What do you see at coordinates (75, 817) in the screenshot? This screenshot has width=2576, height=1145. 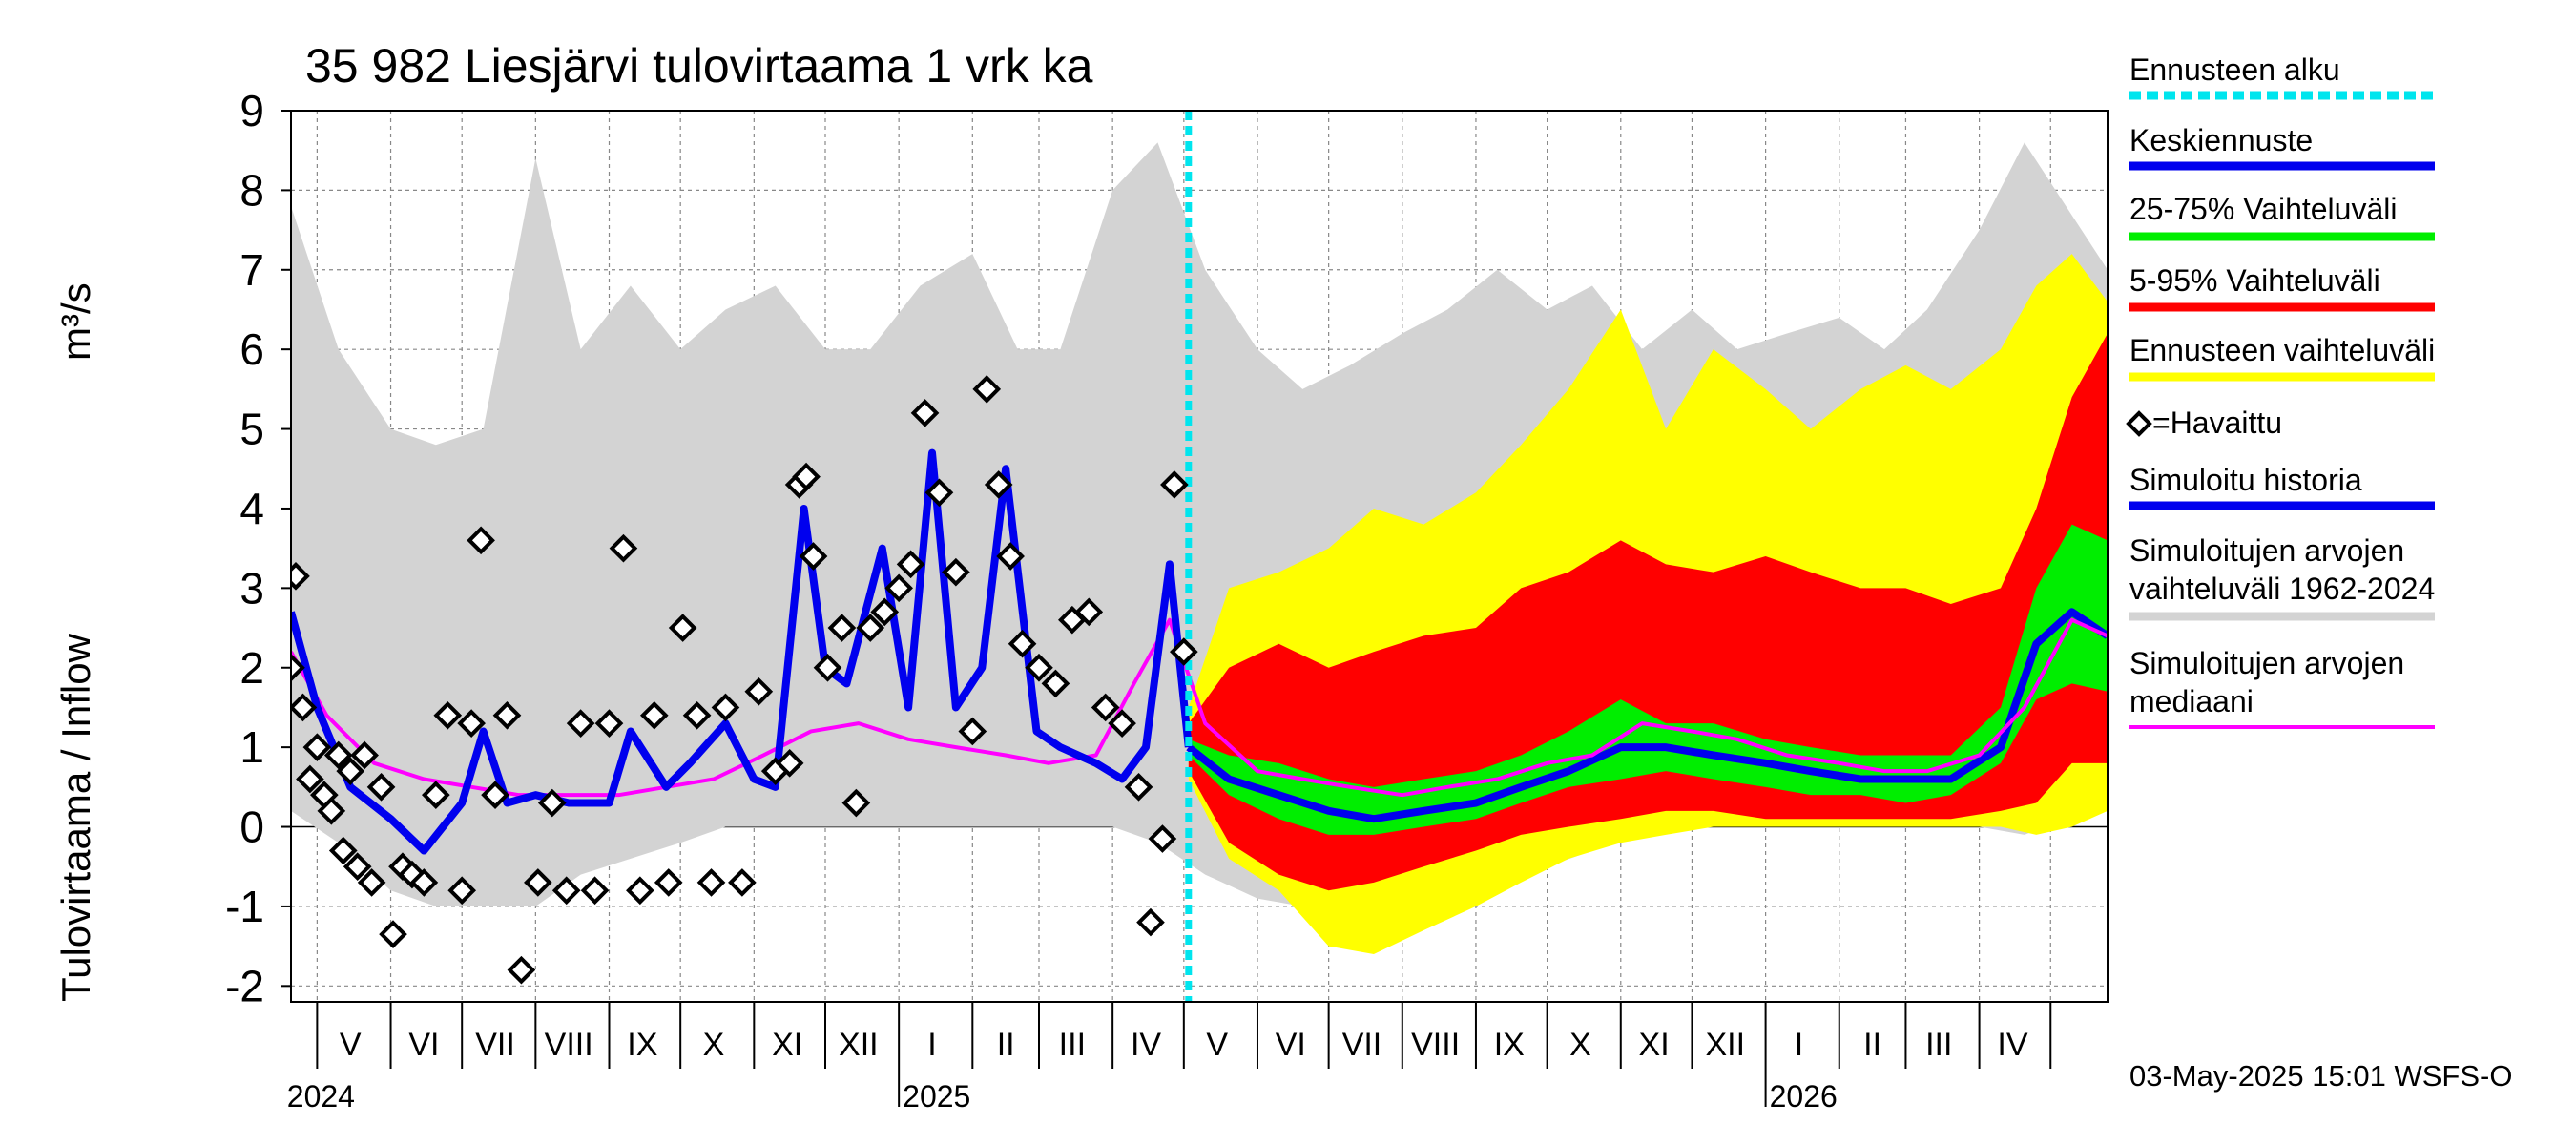 I see `y-axis-label: Tulovirtaama / Inflow` at bounding box center [75, 817].